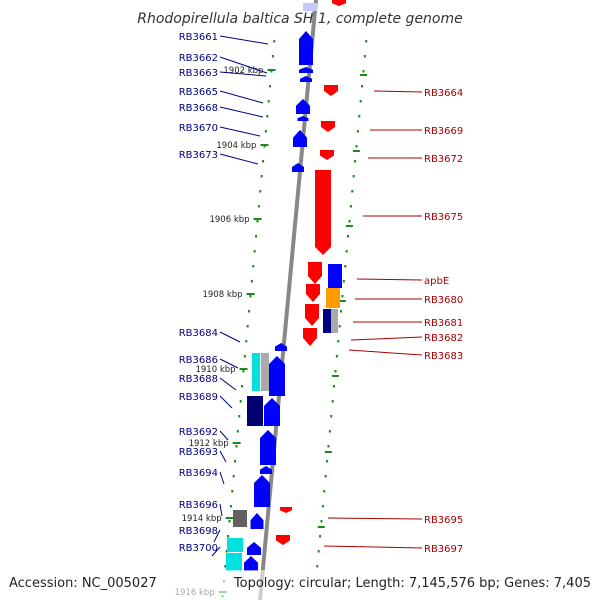  What do you see at coordinates (198, 473) in the screenshot?
I see `gene-label-RB3694: RB3694` at bounding box center [198, 473].